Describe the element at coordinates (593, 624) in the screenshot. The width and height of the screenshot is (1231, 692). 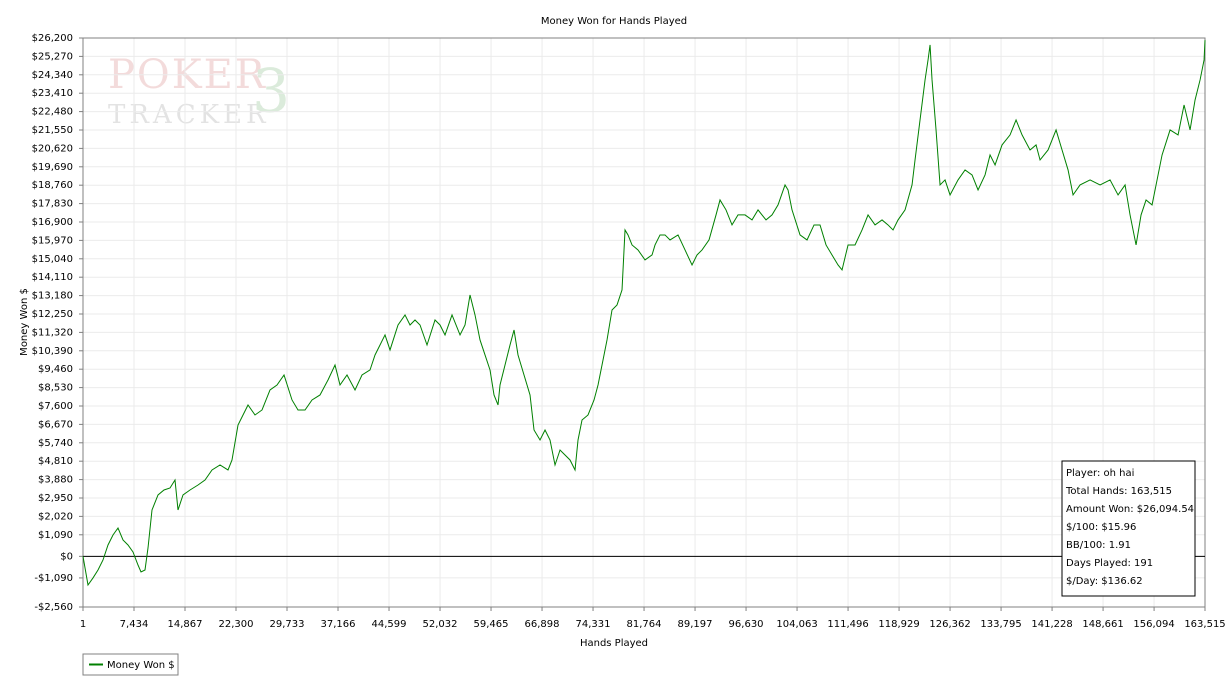
I see `x-tick-label: 74,331` at that location.